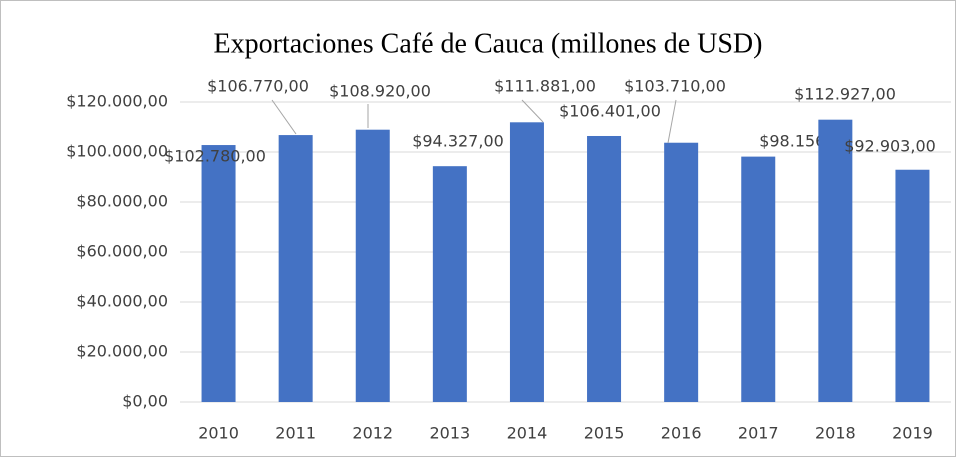 The image size is (956, 457). What do you see at coordinates (681, 433) in the screenshot?
I see `x-tick-label: 2016` at bounding box center [681, 433].